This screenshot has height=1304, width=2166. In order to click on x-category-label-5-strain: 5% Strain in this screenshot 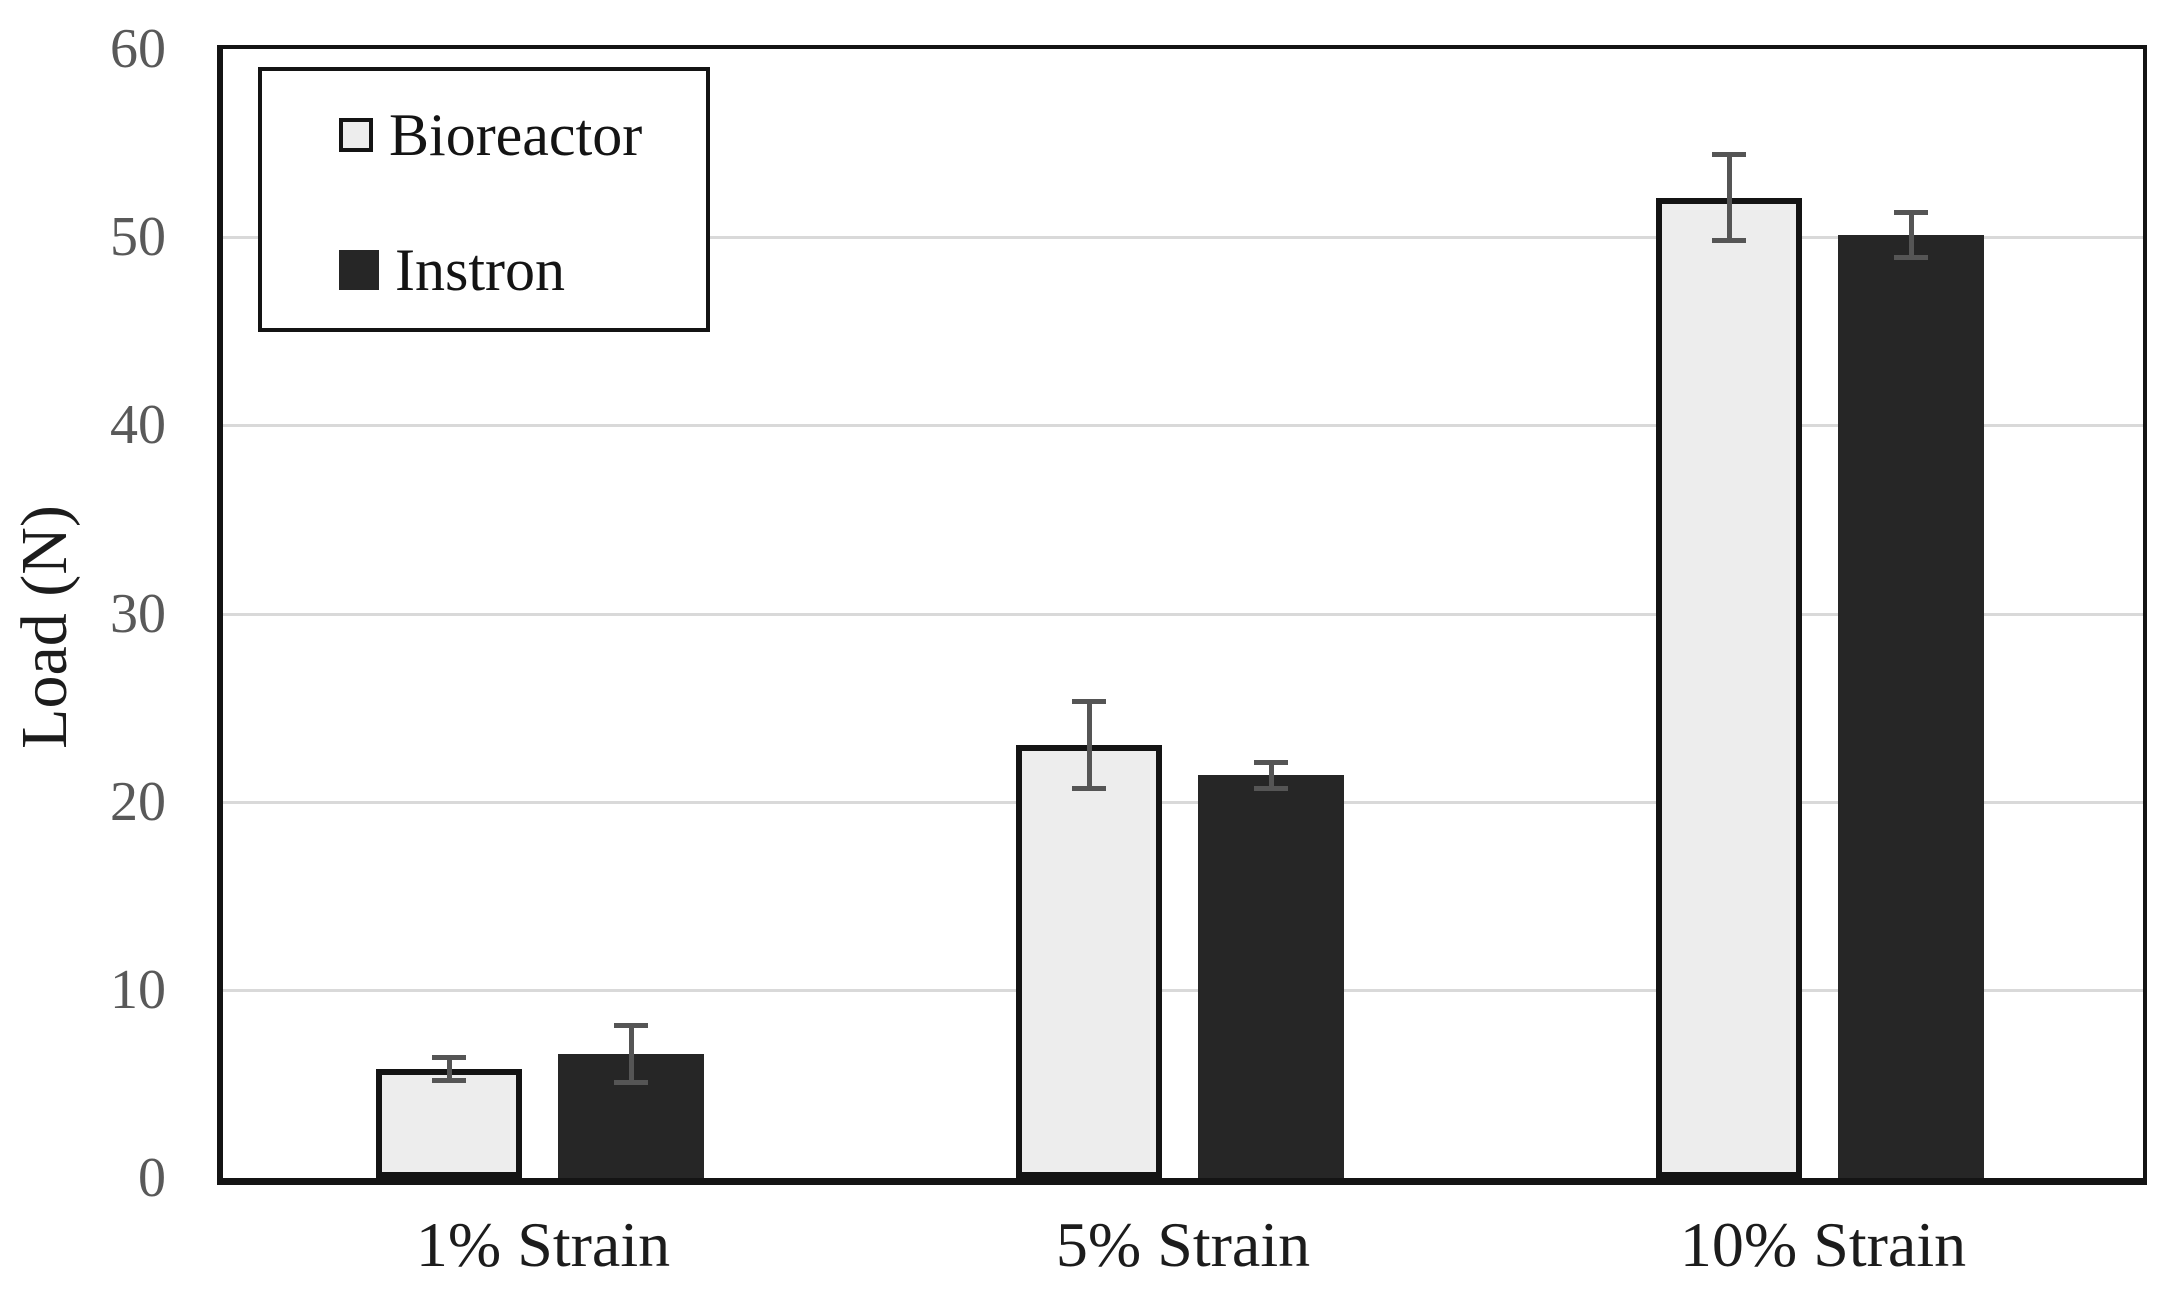, I will do `click(1183, 1244)`.